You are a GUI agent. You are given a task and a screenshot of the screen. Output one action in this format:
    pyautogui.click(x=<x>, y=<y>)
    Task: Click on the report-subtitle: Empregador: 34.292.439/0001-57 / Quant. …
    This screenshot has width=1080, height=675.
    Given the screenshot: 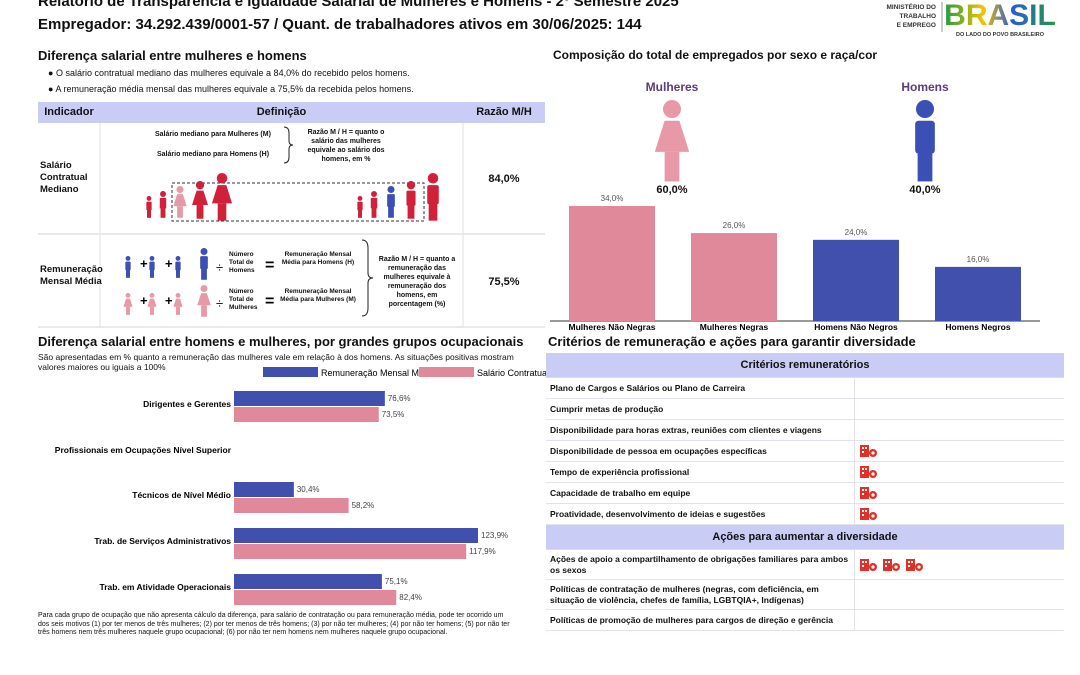 What is the action you would take?
    pyautogui.click(x=340, y=24)
    